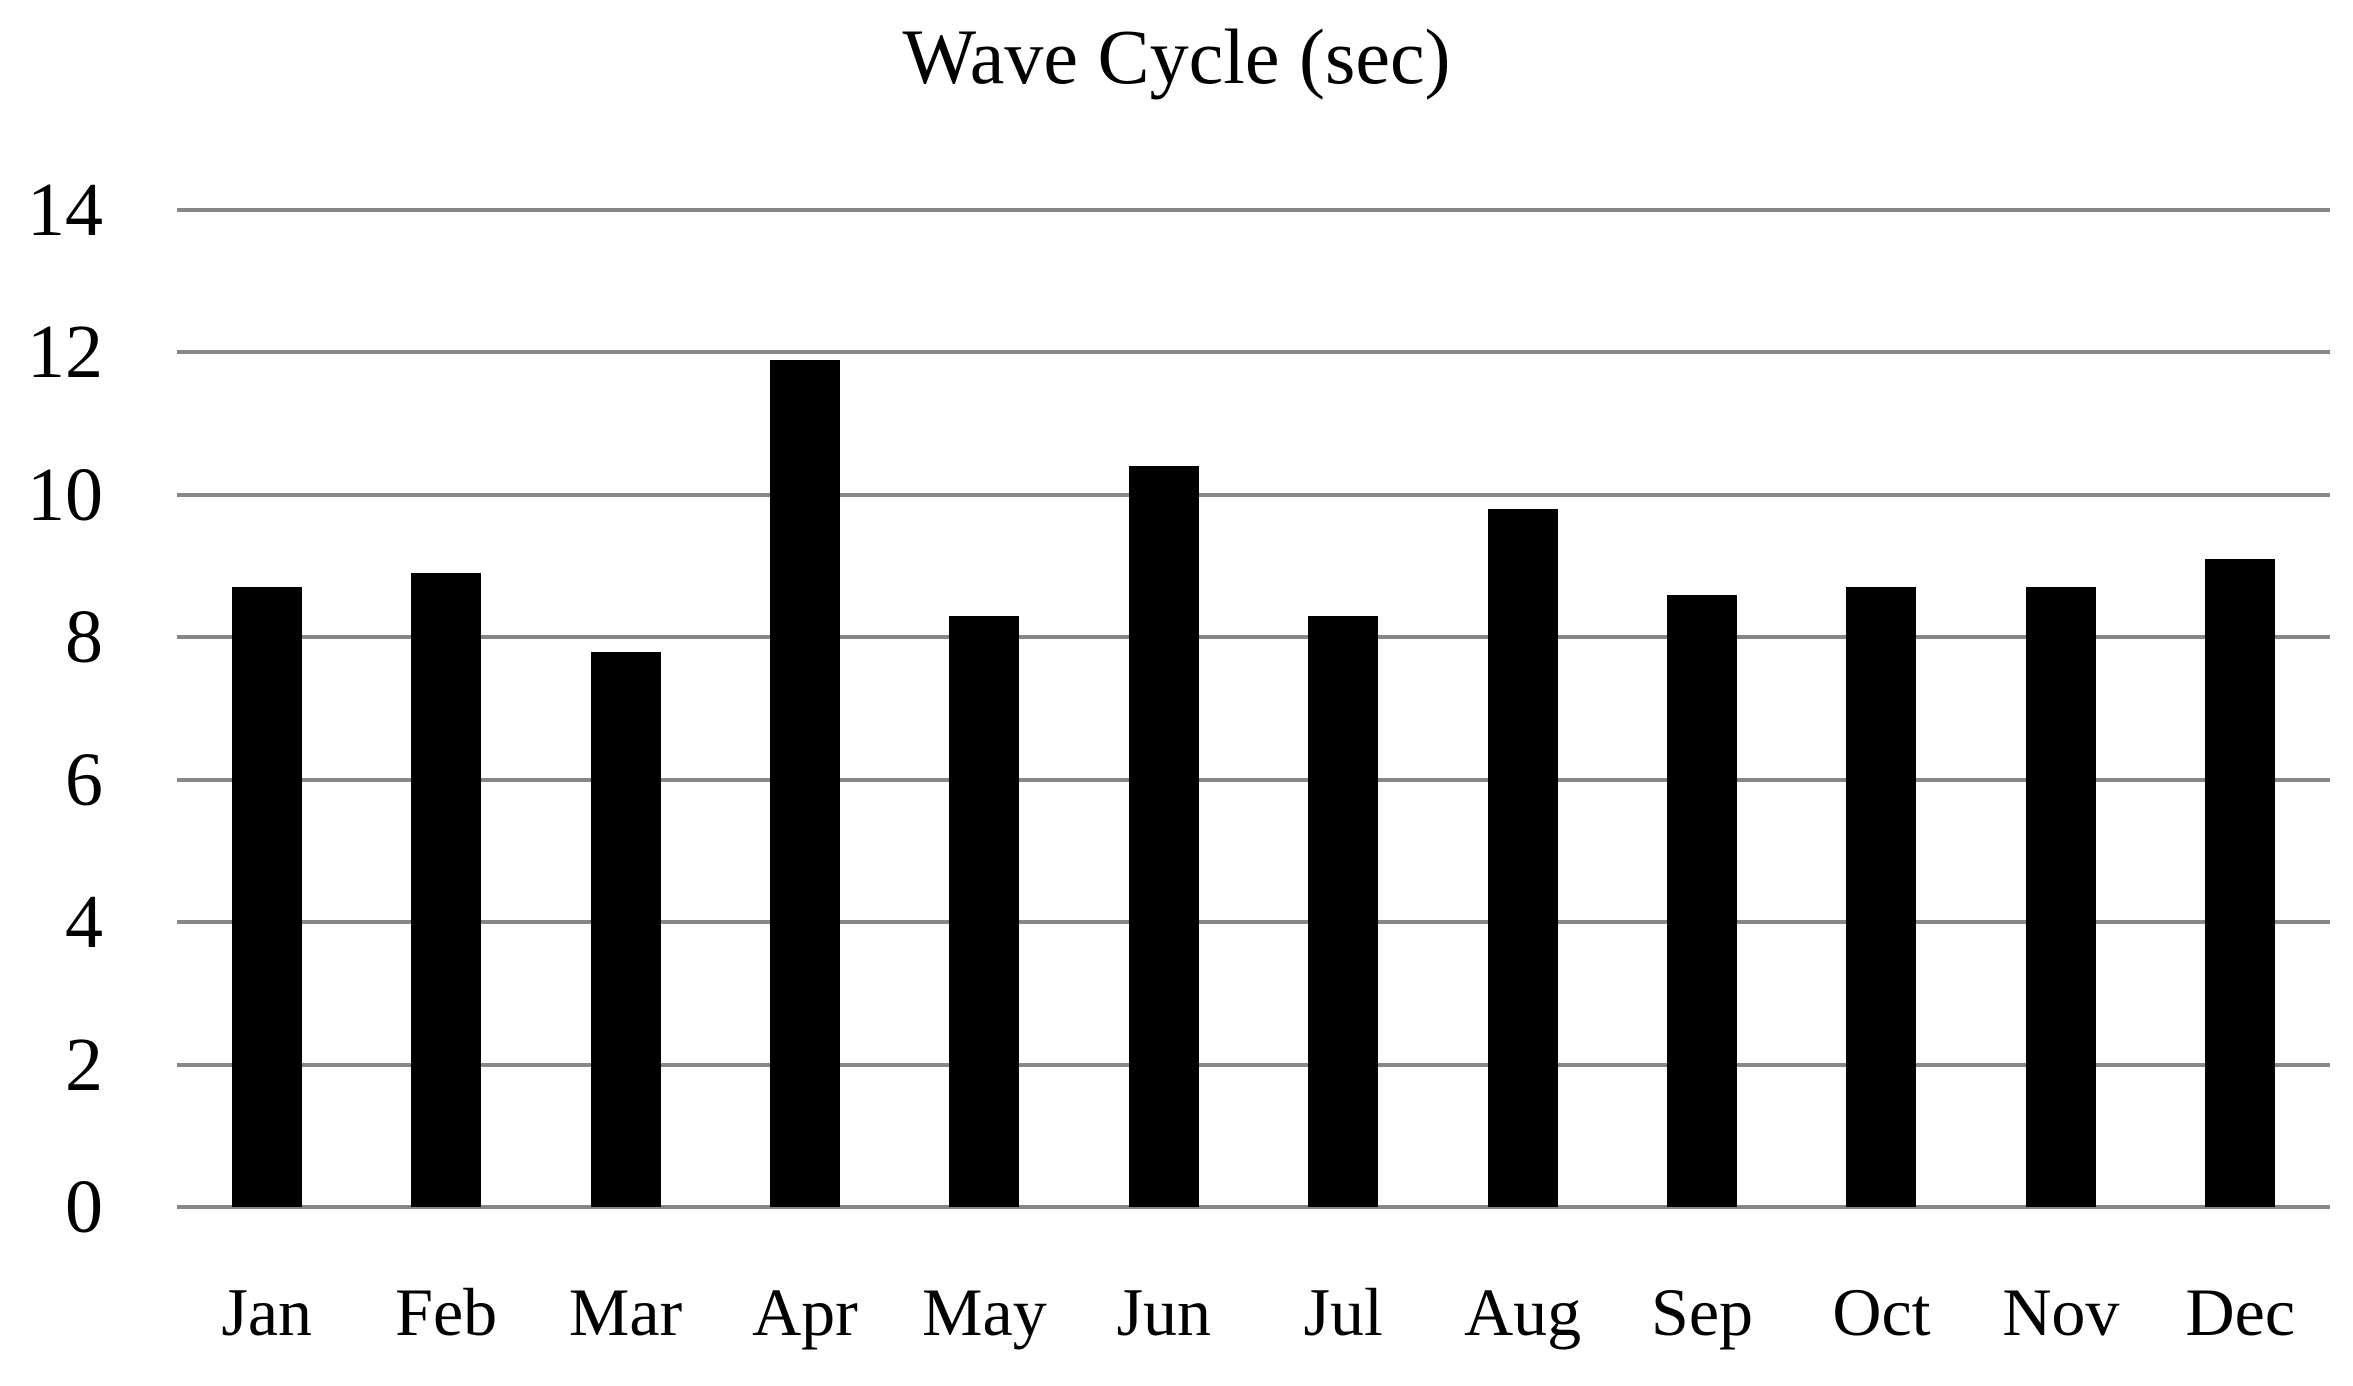 This screenshot has height=1386, width=2353. I want to click on x-axis-tick-label-oct: Oct, so click(1881, 1312).